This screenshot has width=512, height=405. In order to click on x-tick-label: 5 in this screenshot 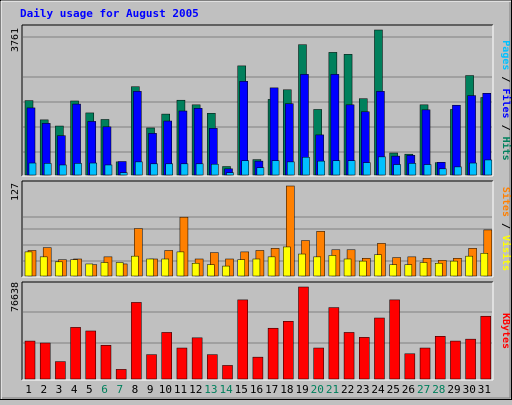, I will do `click(89, 389)`.